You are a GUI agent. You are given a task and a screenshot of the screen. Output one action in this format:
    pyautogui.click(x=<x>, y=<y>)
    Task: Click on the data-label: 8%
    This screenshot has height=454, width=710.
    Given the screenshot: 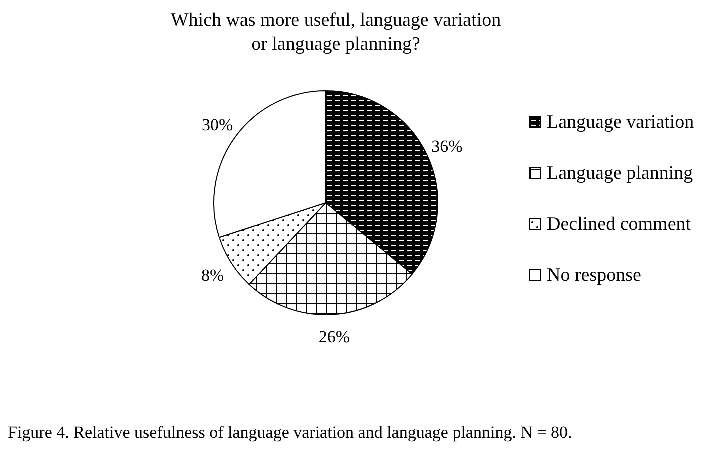 What is the action you would take?
    pyautogui.click(x=213, y=275)
    